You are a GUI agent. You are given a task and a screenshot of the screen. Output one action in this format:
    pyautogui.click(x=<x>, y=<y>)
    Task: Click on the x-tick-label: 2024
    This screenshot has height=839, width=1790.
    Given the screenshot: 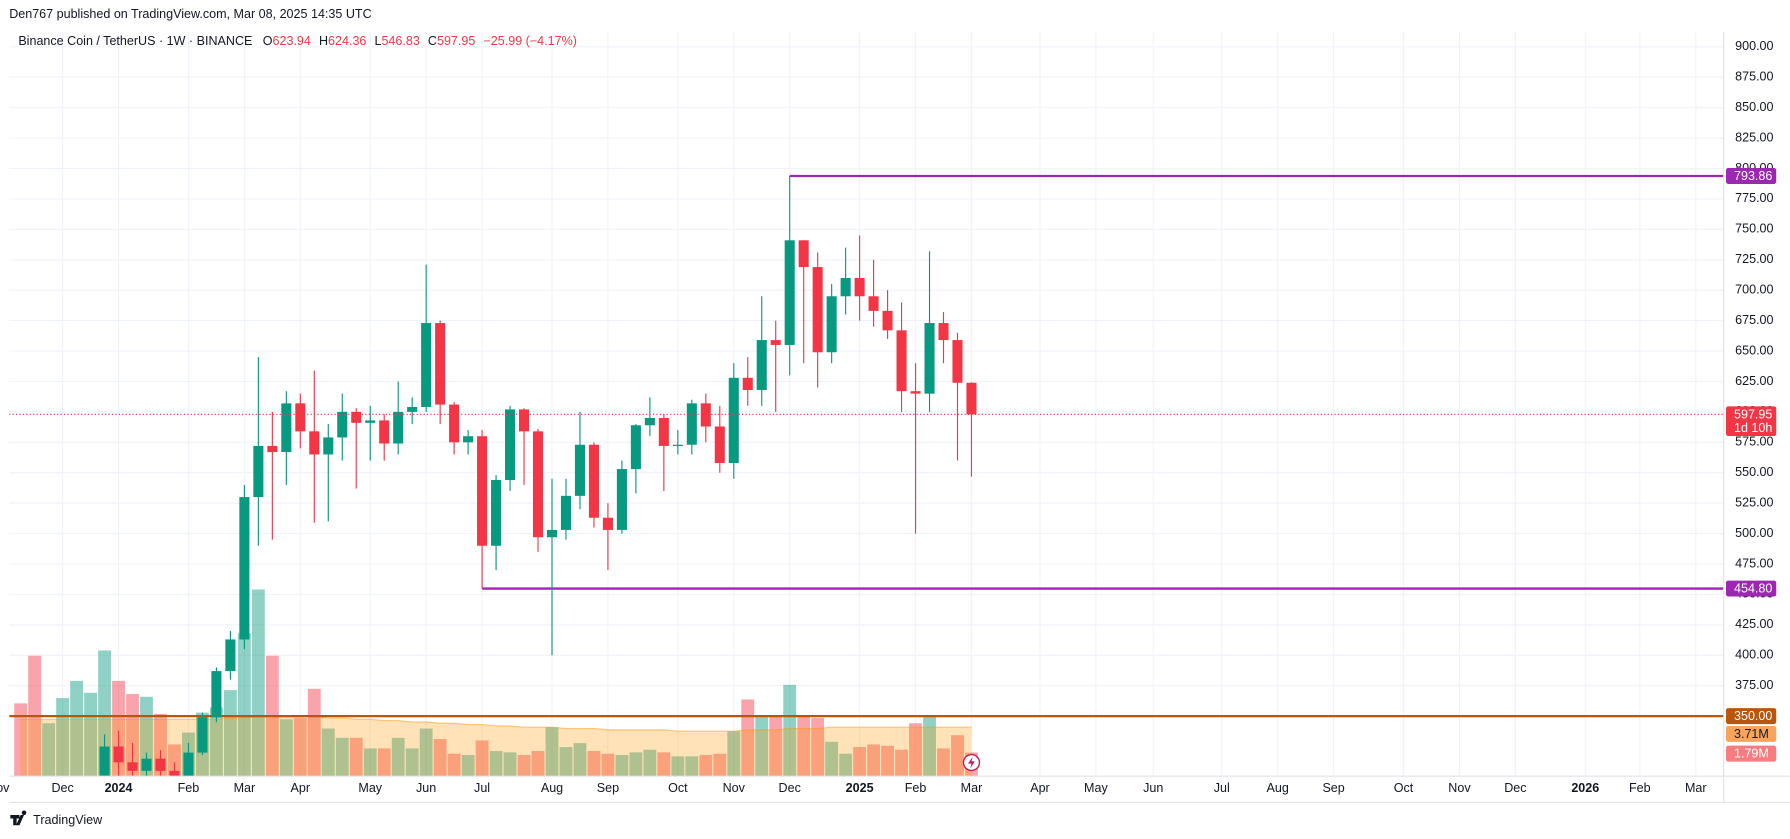 What is the action you would take?
    pyautogui.click(x=119, y=788)
    